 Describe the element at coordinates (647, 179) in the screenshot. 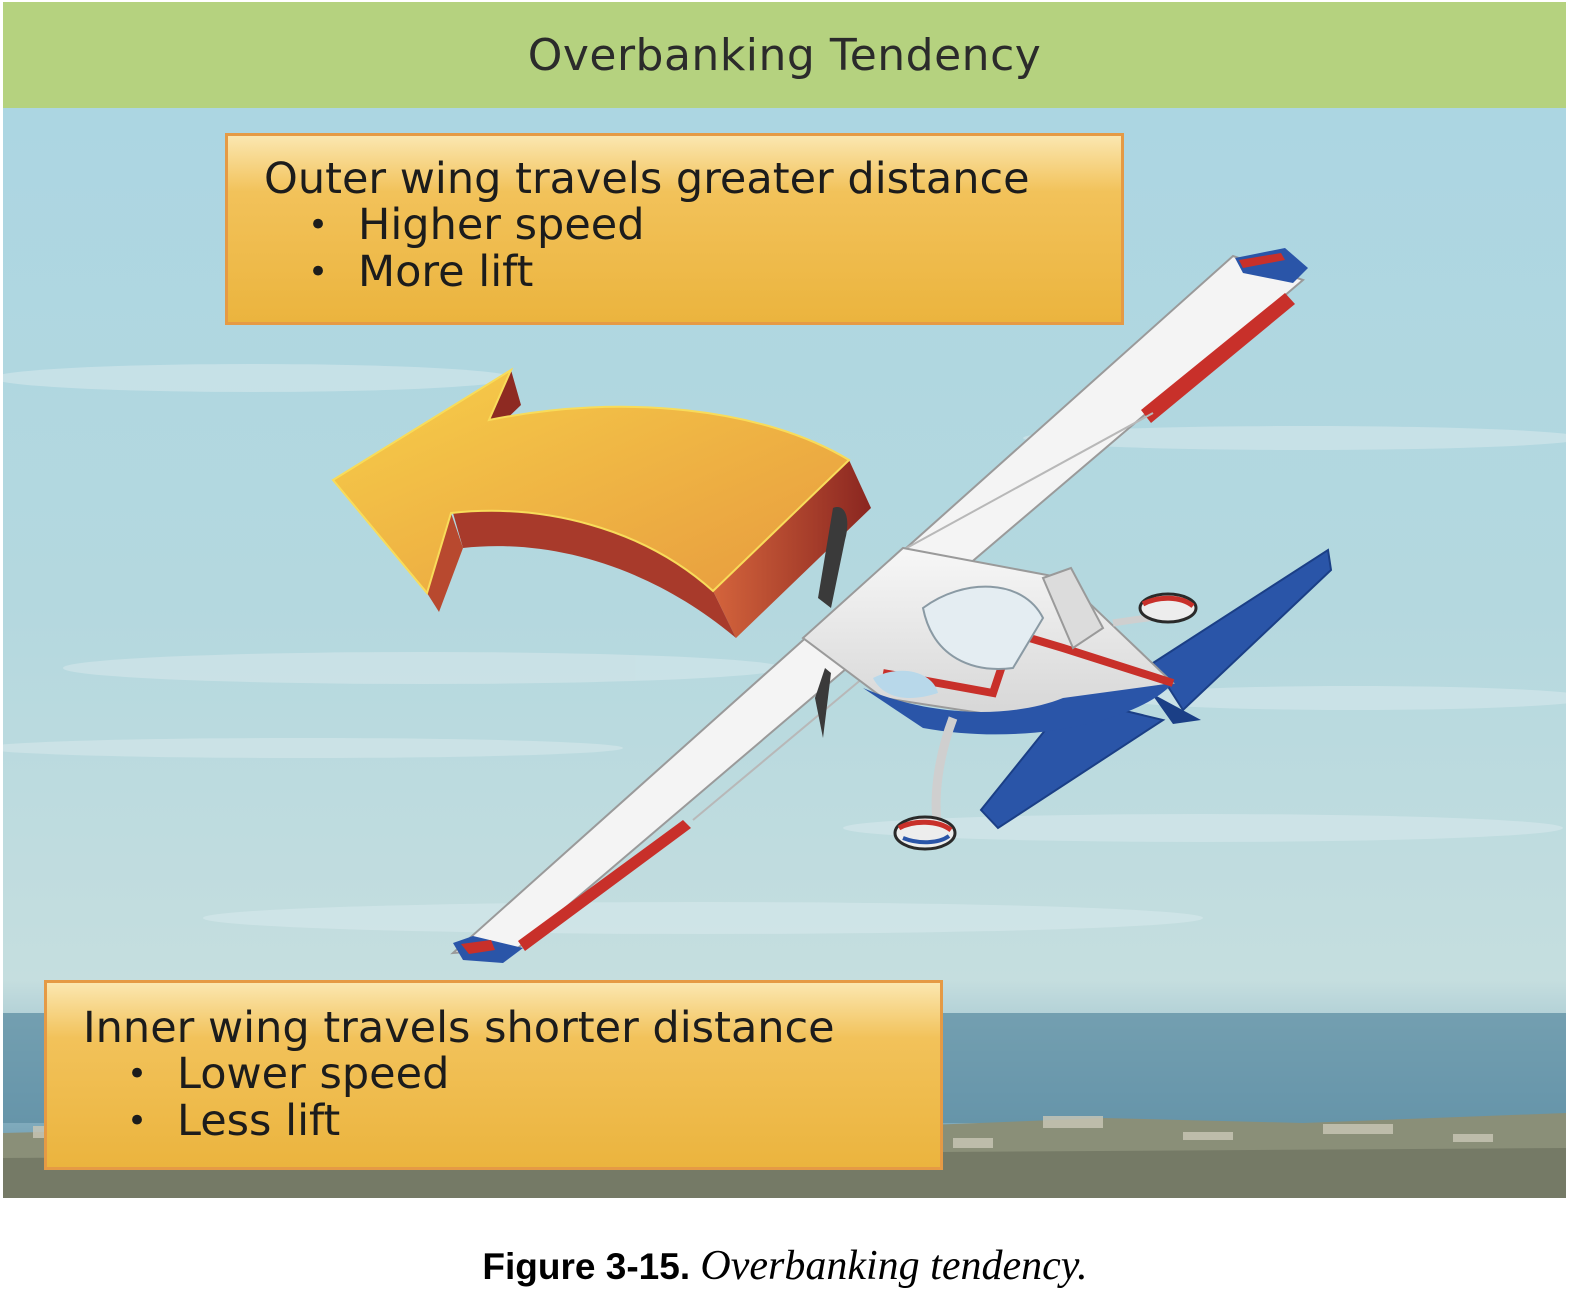

I see `outer-wing-heading: Outer wing travels greater distance` at that location.